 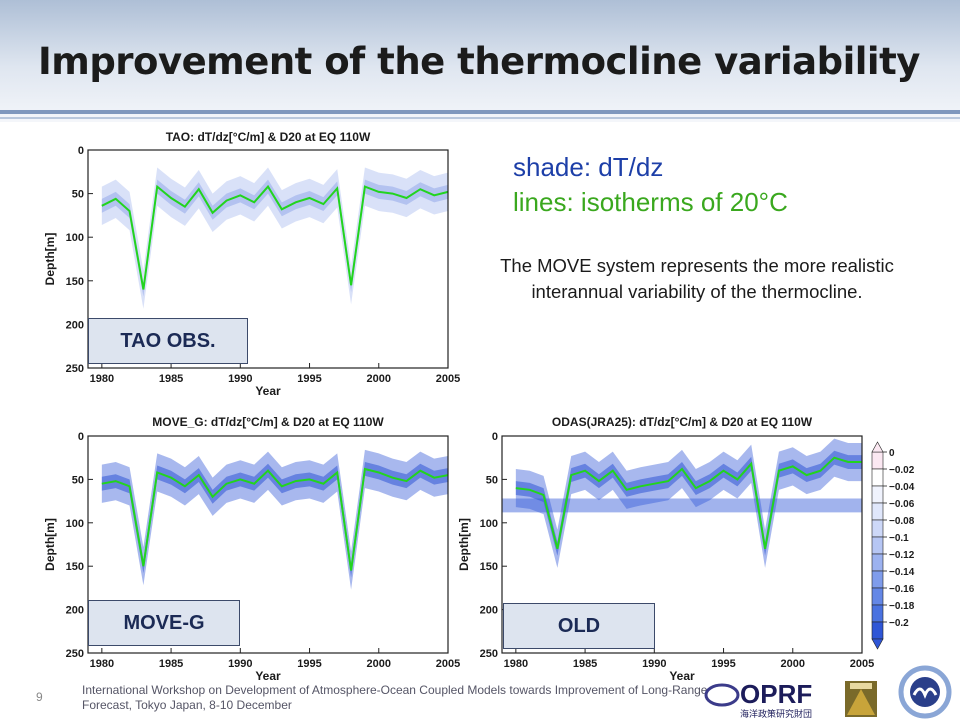 I want to click on colorbar-label: 0, so click(x=892, y=453).